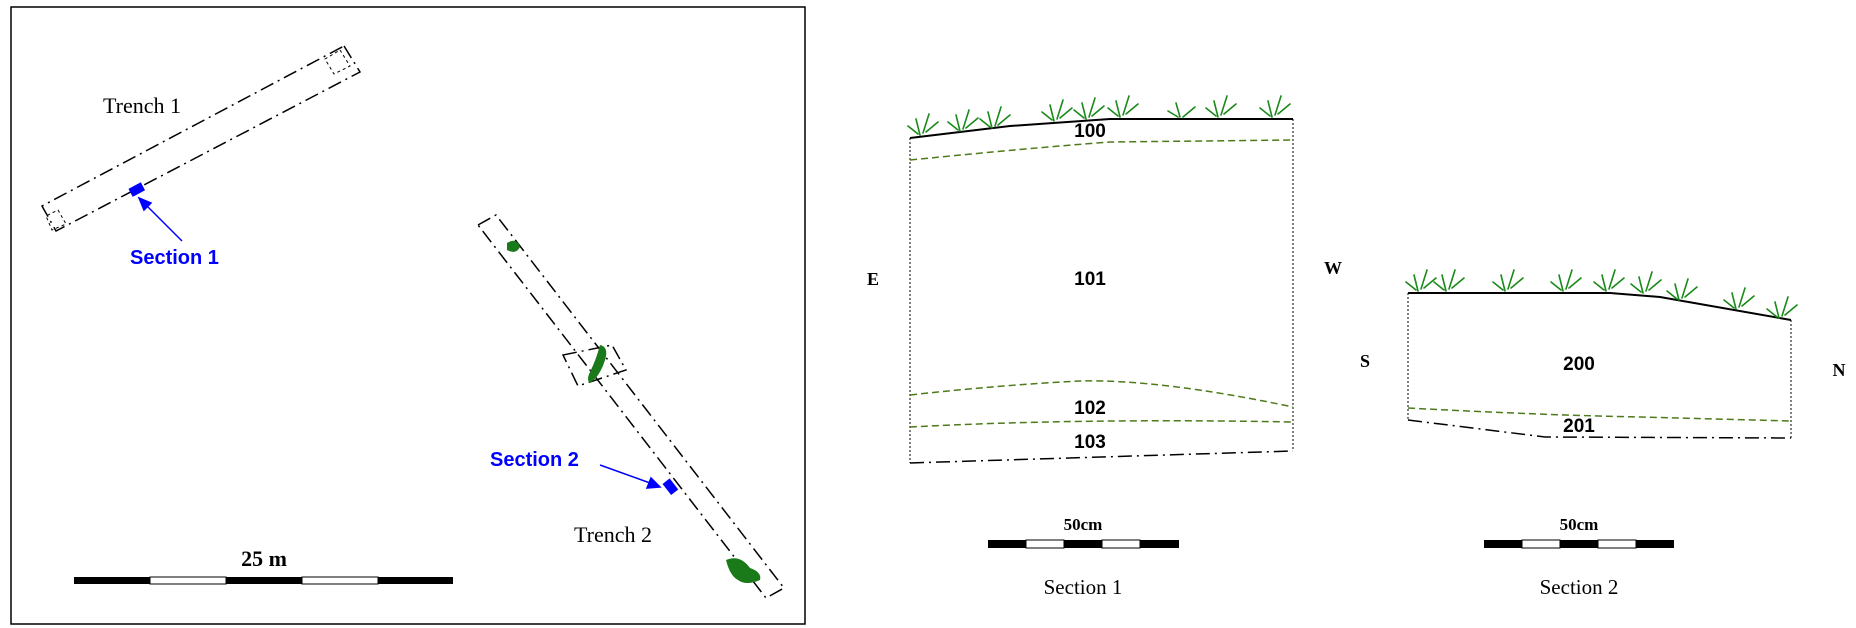  Describe the element at coordinates (1599, 429) in the screenshot. I see `section-2-base-line` at that location.